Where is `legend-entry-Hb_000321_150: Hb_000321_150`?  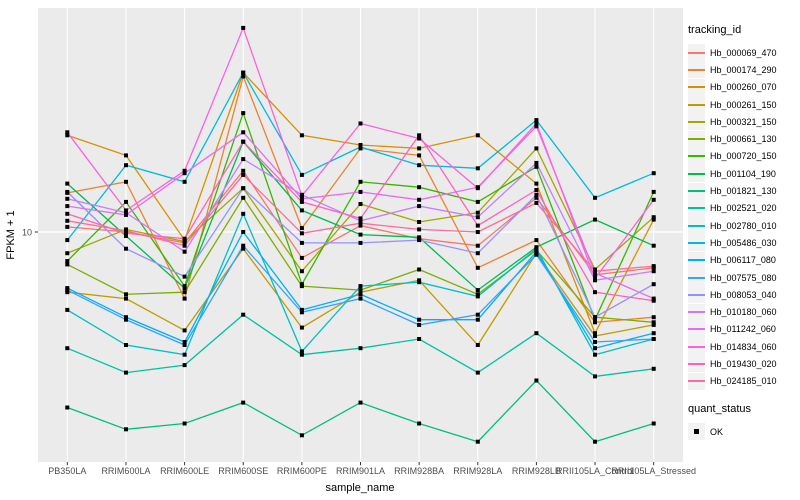 legend-entry-Hb_000321_150: Hb_000321_150 is located at coordinates (744, 122).